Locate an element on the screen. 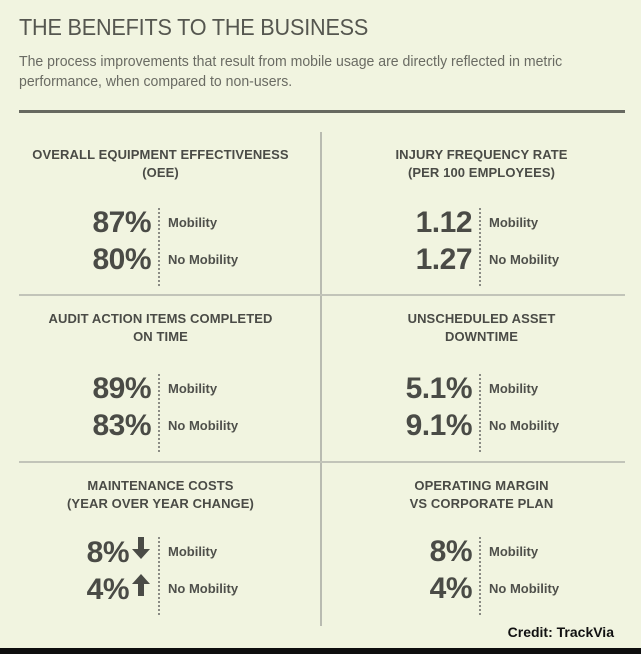 The image size is (641, 654). metric-title-line1: OVERALL EQUIPMENT EFFECTIVENESS is located at coordinates (160, 154).